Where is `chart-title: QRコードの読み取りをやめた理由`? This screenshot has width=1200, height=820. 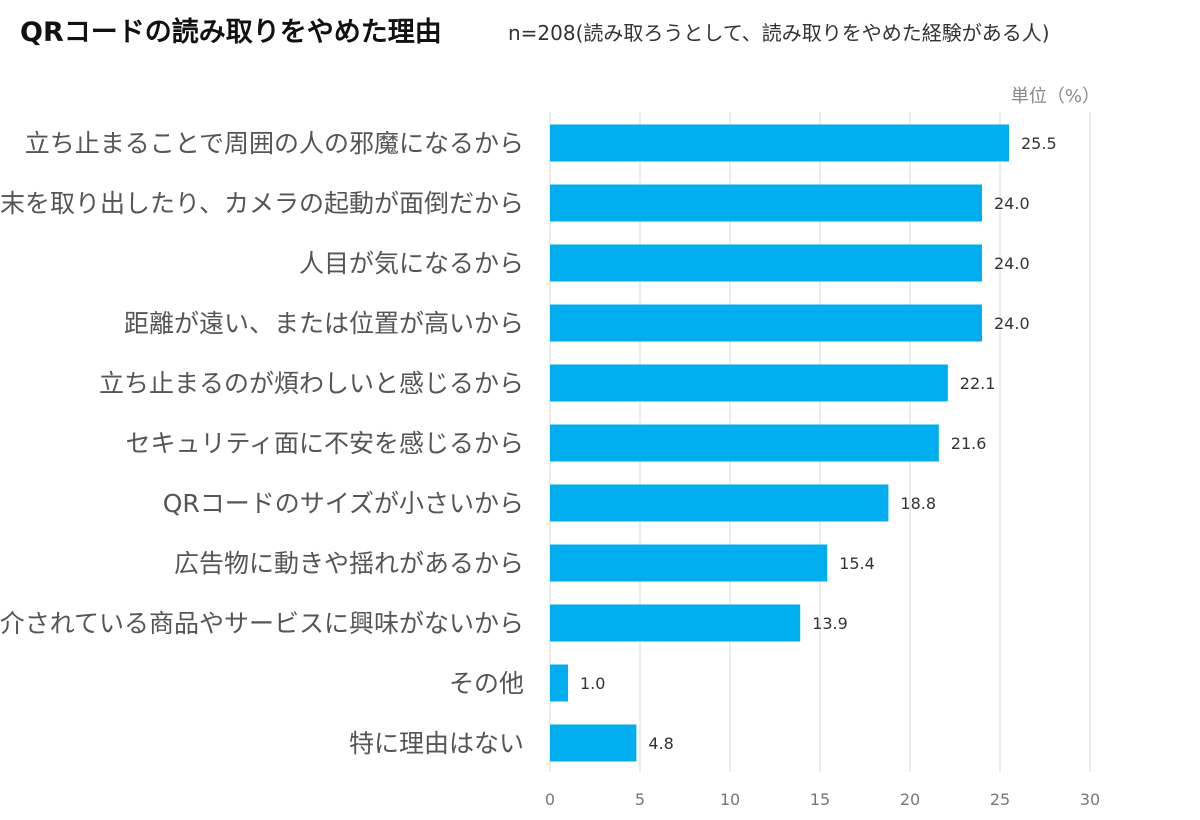 chart-title: QRコードの読み取りをやめた理由 is located at coordinates (231, 32).